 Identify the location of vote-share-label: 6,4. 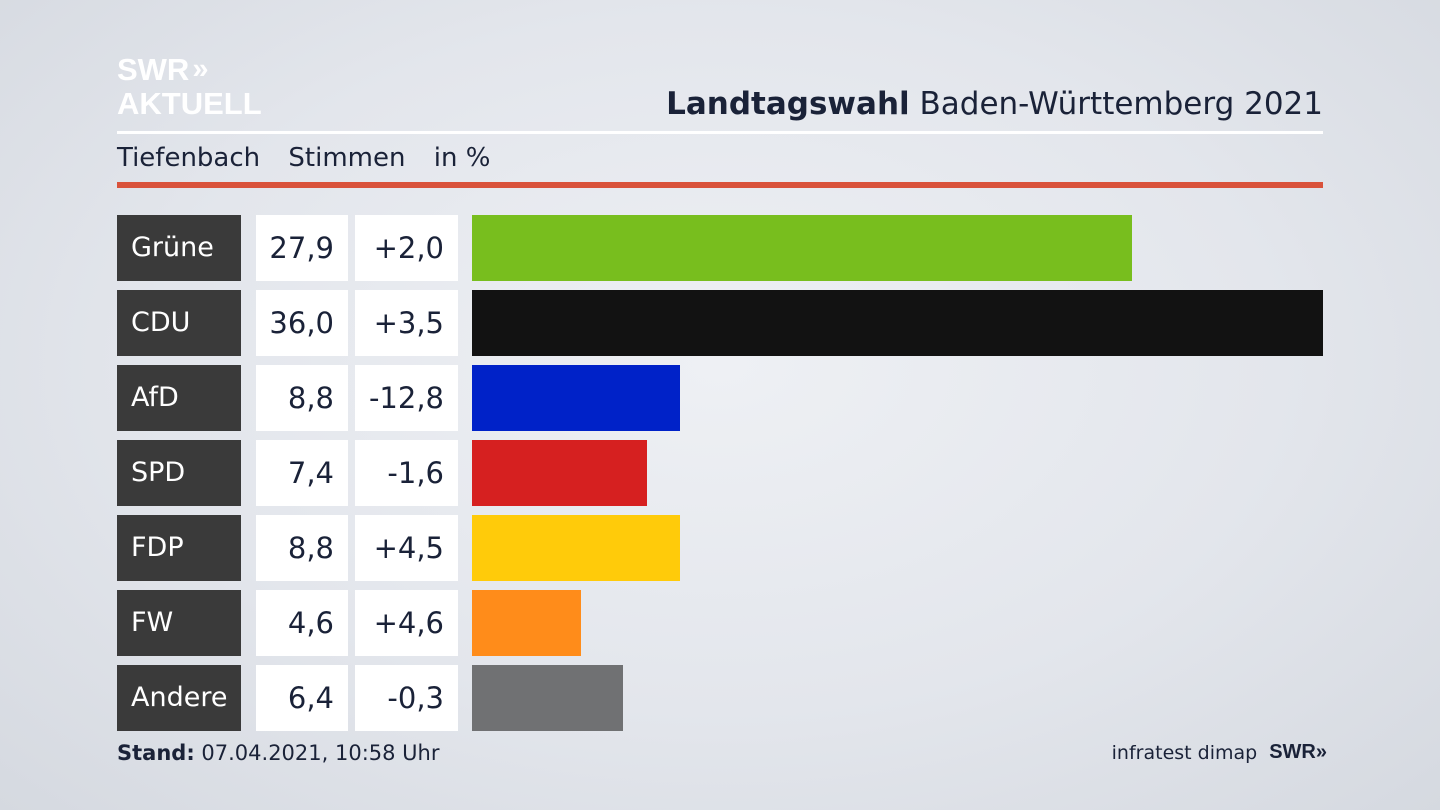
(302, 698).